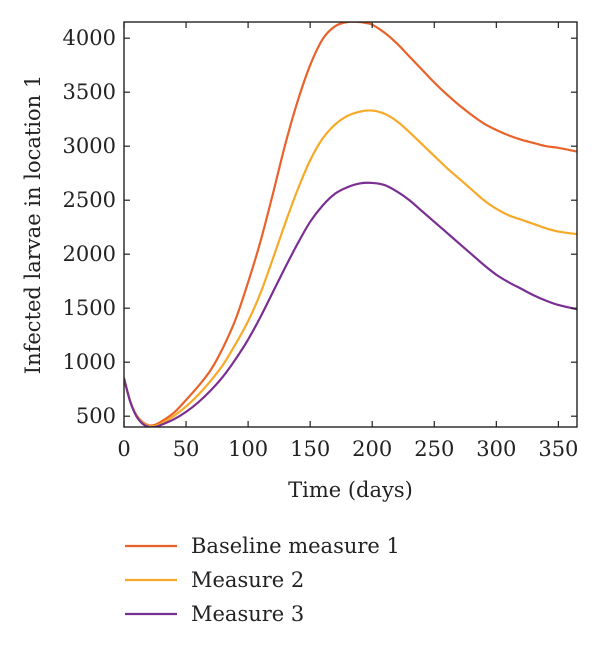 The height and width of the screenshot is (646, 600). I want to click on legend-label: Measure 3, so click(247, 614).